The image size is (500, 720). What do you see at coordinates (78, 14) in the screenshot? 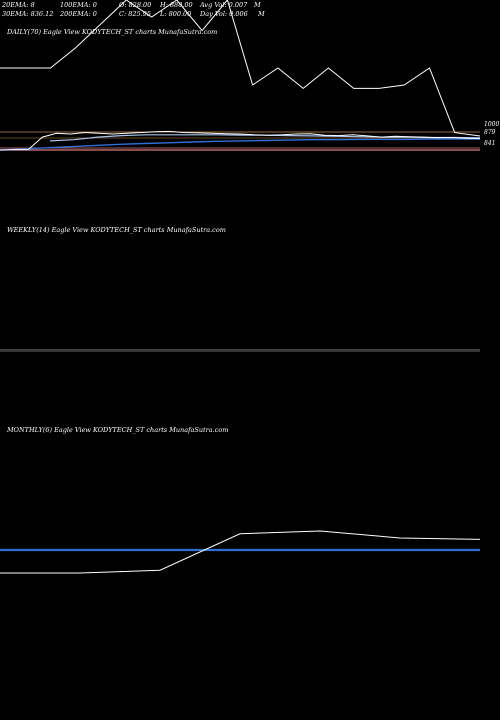
I see `ema200-stat: 200EMA: 0` at bounding box center [78, 14].